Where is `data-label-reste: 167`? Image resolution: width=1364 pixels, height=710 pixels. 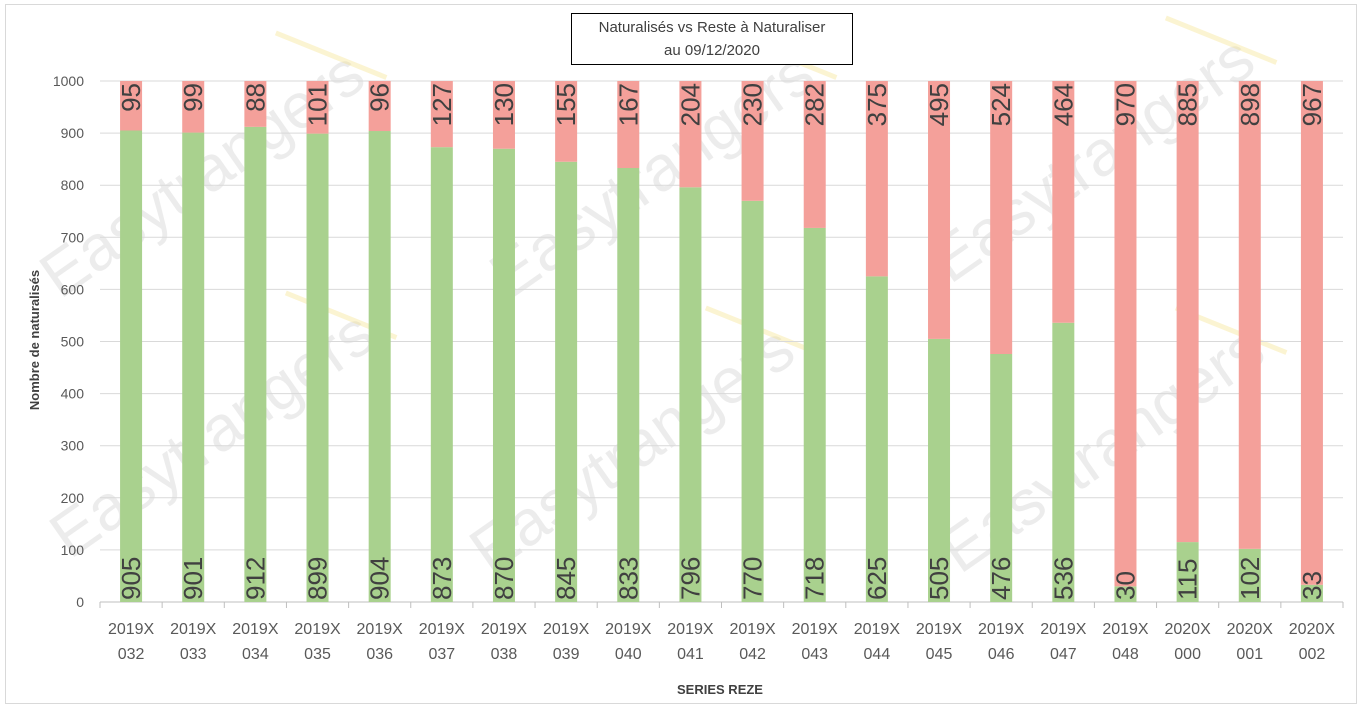
data-label-reste: 167 is located at coordinates (628, 104).